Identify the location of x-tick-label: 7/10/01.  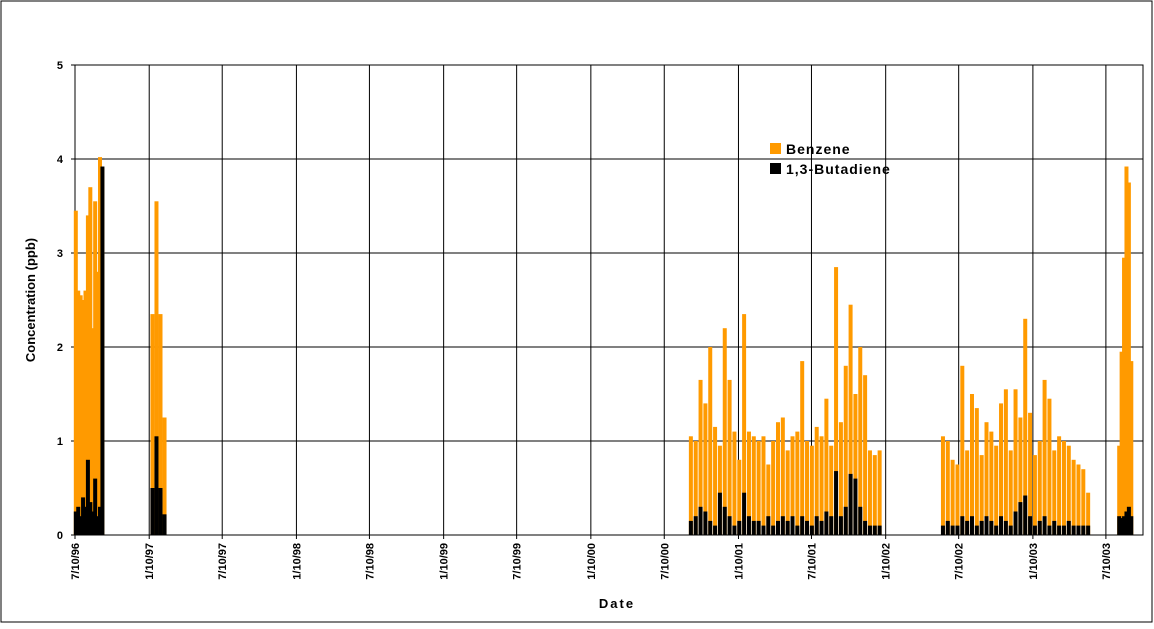
(812, 561).